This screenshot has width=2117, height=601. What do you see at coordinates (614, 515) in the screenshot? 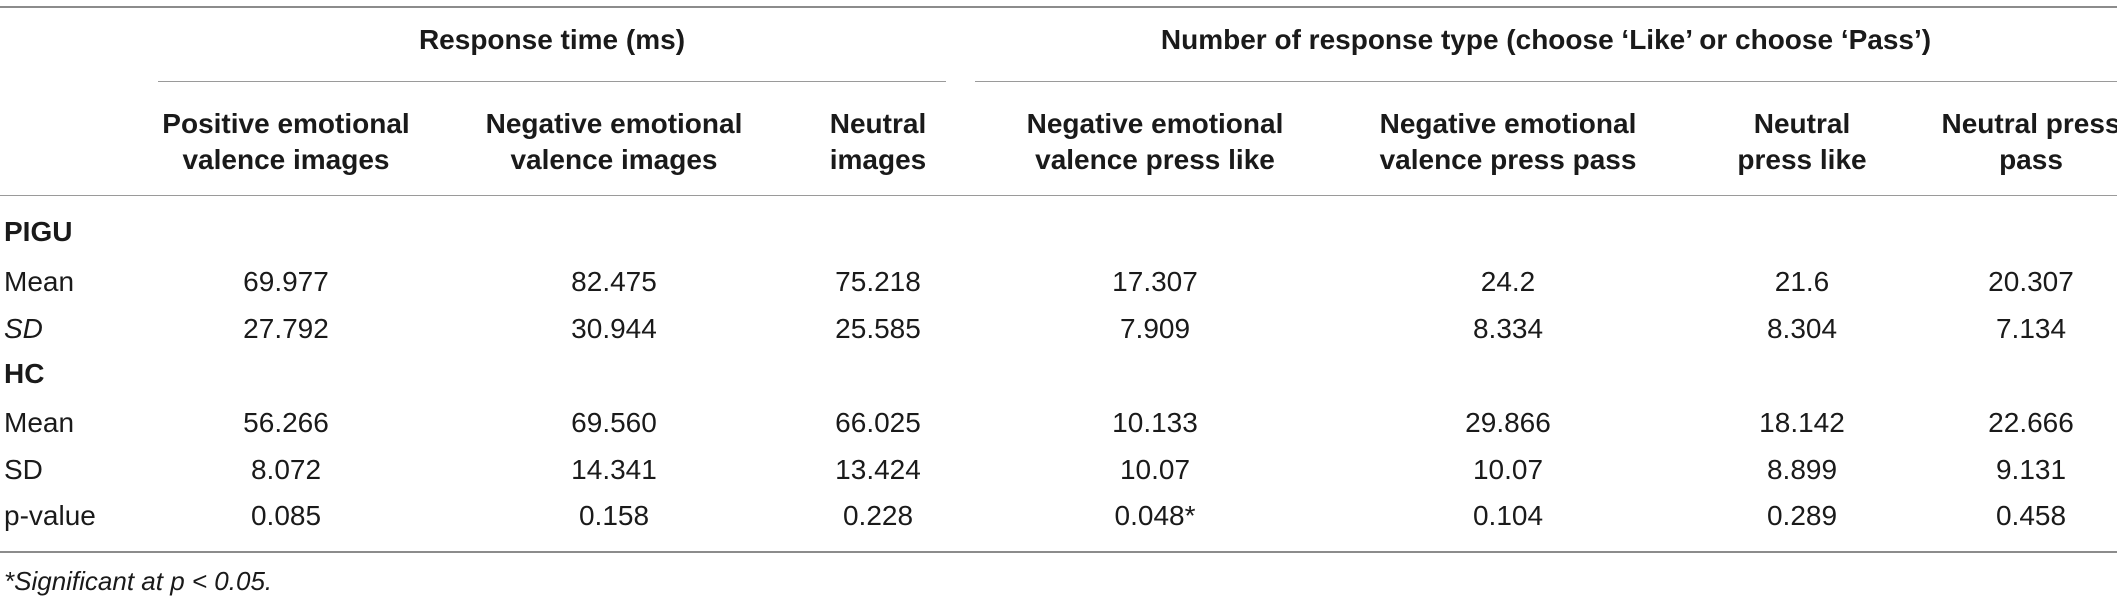
I see `table-cell: 0.158` at bounding box center [614, 515].